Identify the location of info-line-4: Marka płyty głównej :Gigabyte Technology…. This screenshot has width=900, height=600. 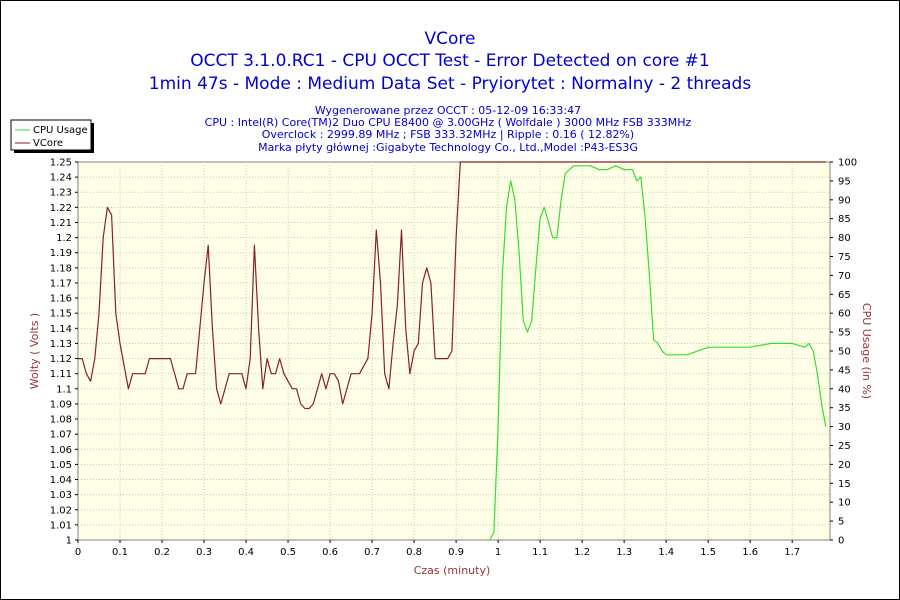
(448, 147).